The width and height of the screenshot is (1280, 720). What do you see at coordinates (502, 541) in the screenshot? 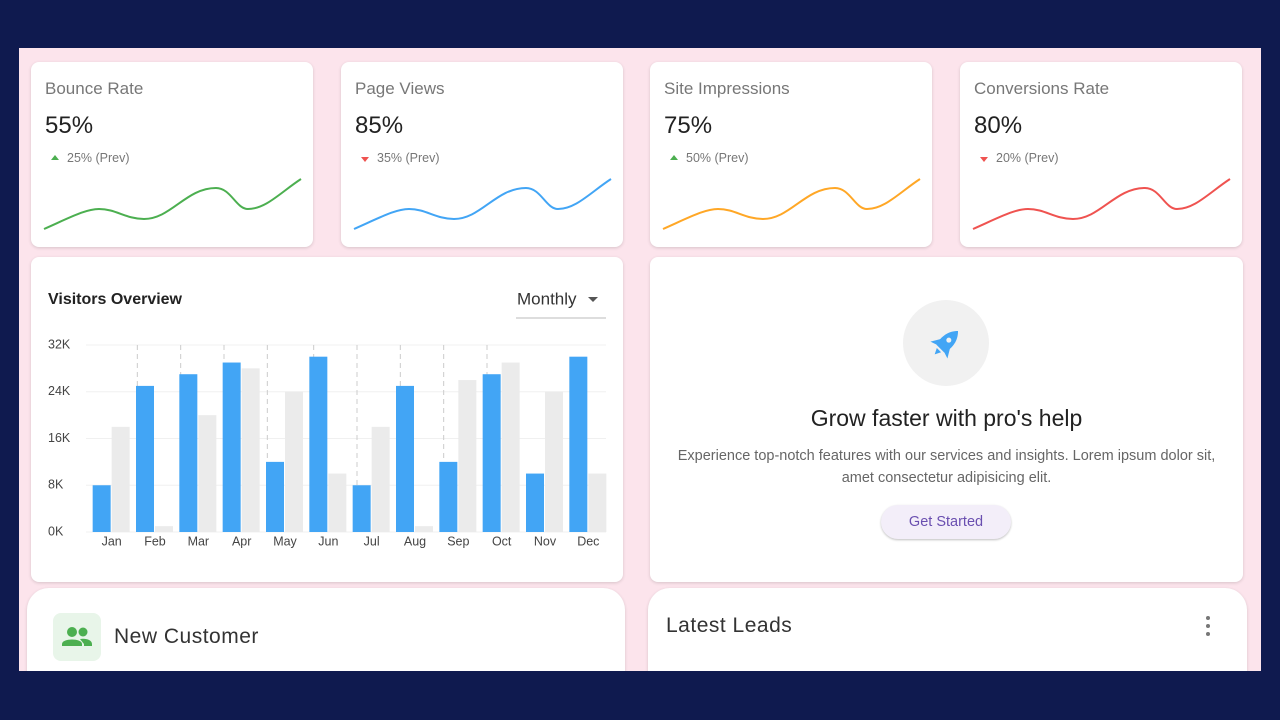
I see `x-tick-label: Oct` at bounding box center [502, 541].